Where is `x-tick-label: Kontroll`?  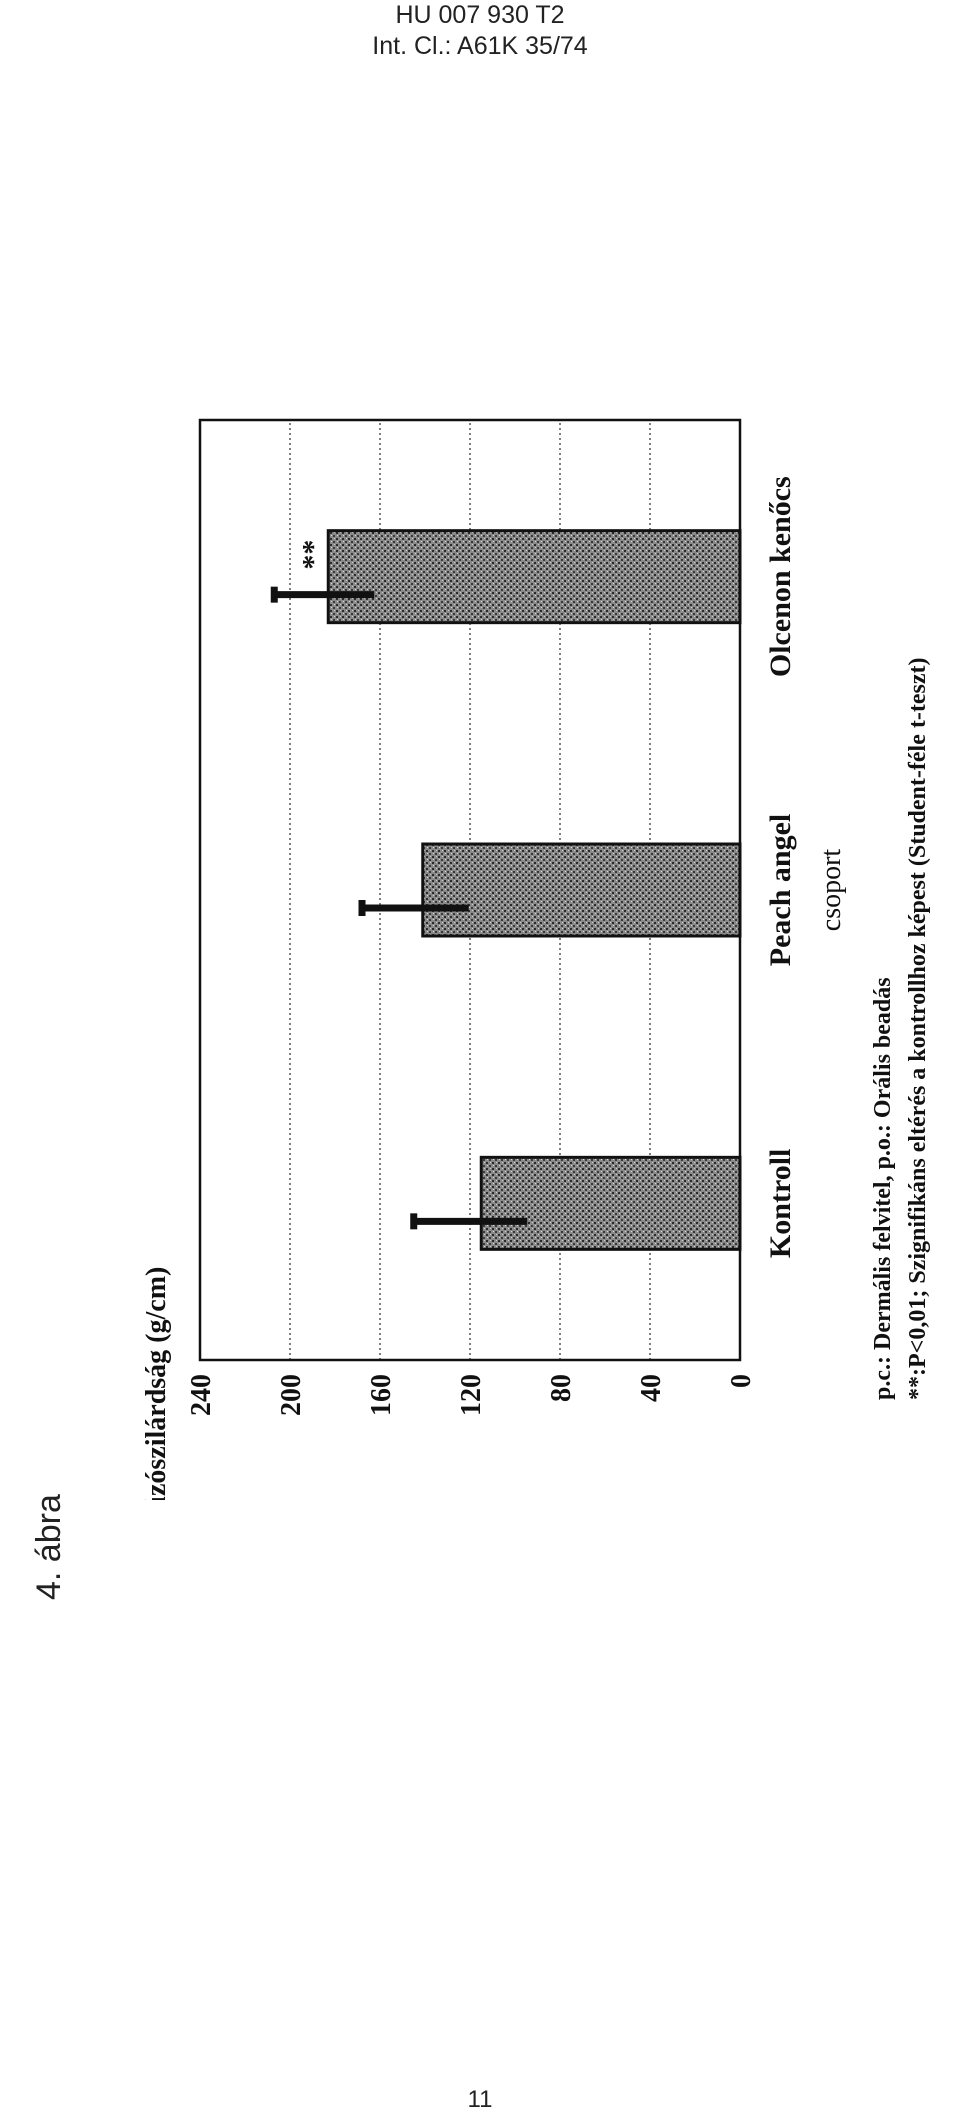
x-tick-label: Kontroll is located at coordinates (780, 1203).